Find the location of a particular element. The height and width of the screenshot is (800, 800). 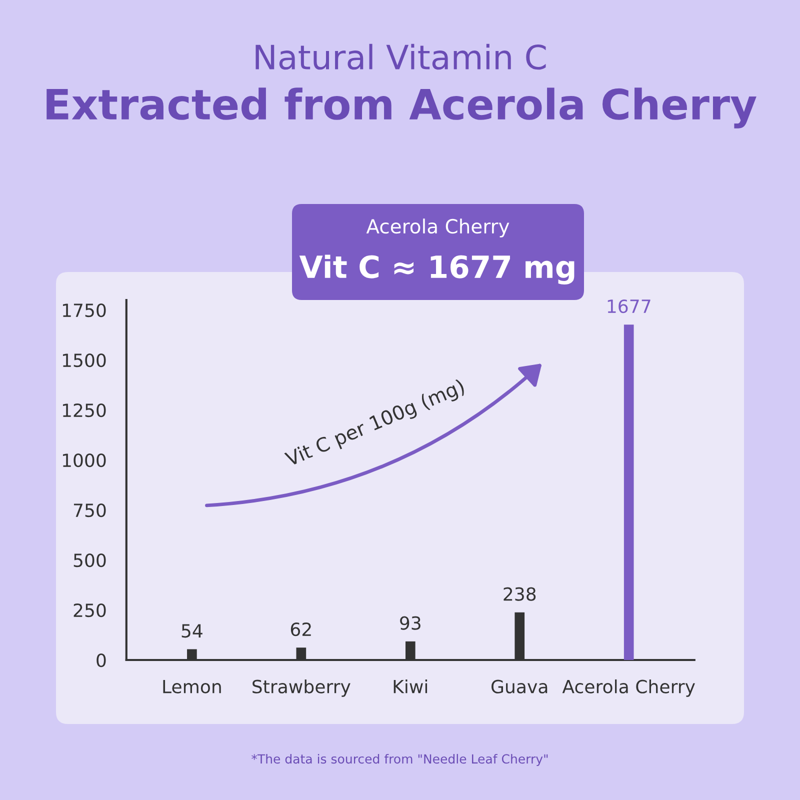

y-tick-label: 1500 is located at coordinates (84, 360).